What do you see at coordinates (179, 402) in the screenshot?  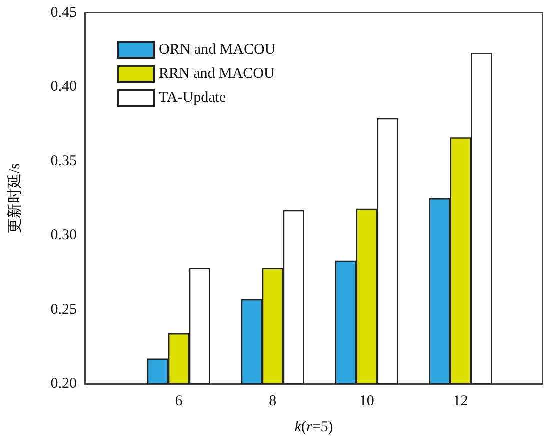 I see `x-tick-label: 6` at bounding box center [179, 402].